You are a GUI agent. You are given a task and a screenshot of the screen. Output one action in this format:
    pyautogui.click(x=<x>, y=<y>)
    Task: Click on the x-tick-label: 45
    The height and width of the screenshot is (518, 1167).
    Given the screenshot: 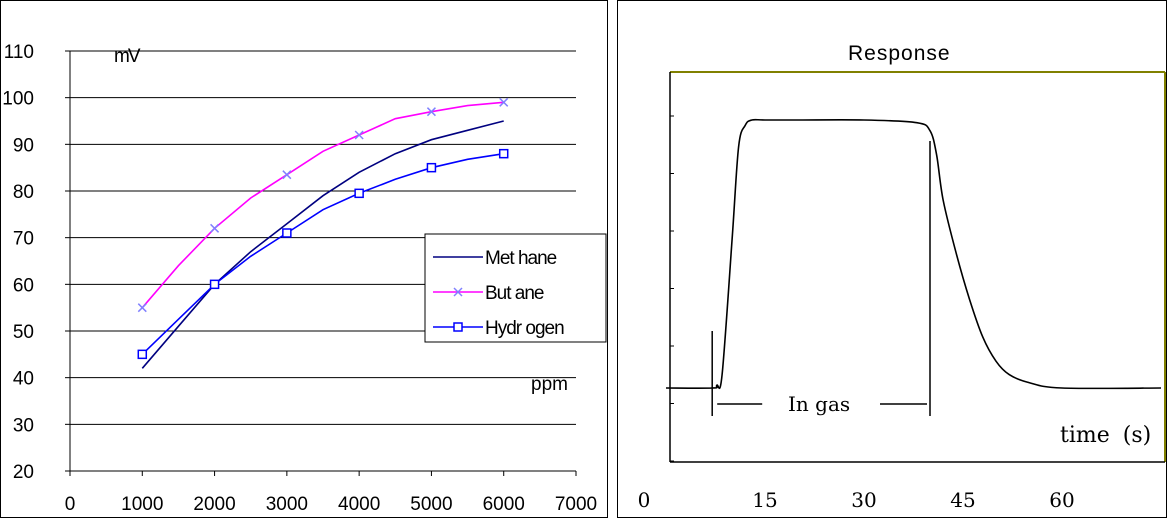 What is the action you would take?
    pyautogui.click(x=962, y=500)
    